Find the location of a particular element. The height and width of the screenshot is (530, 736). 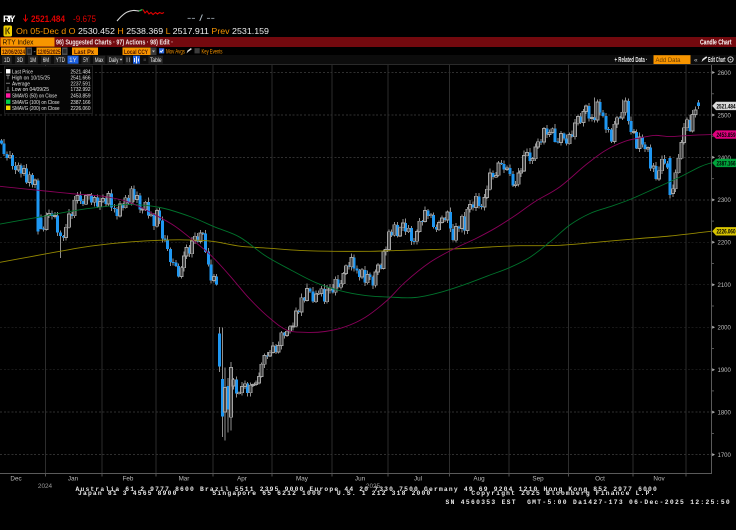

svg-text: Average is located at coordinates (21, 84).